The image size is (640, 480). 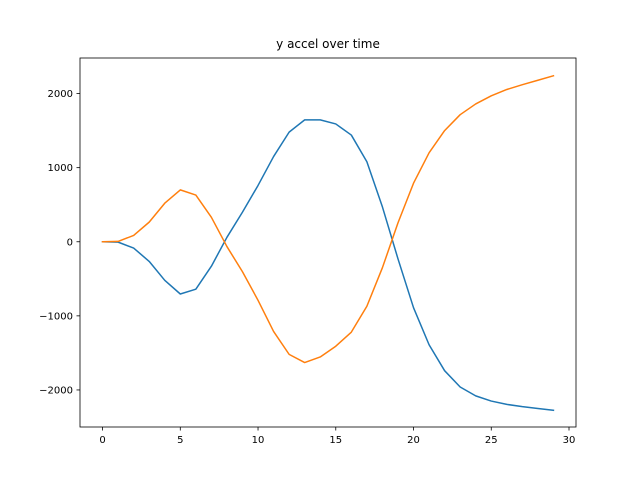 I want to click on y-tick-label: 0, so click(x=70, y=242).